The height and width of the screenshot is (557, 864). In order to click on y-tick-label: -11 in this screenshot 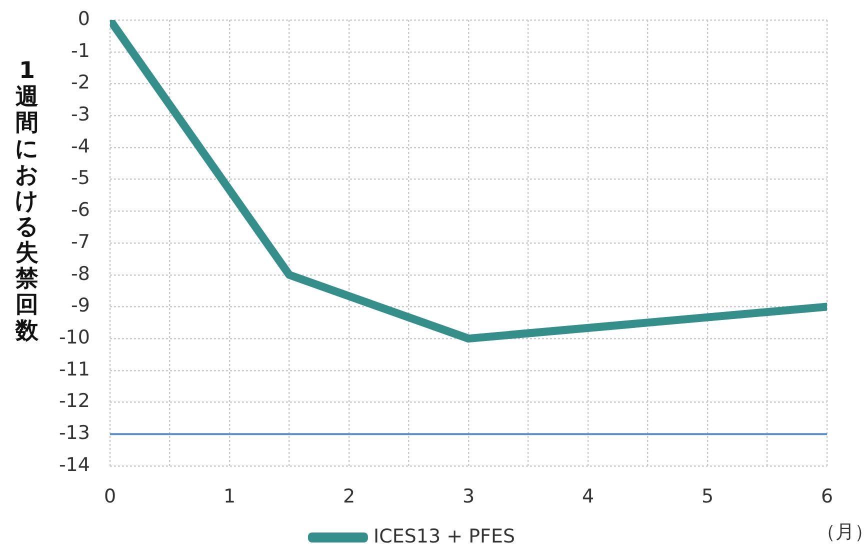, I will do `click(74, 369)`.